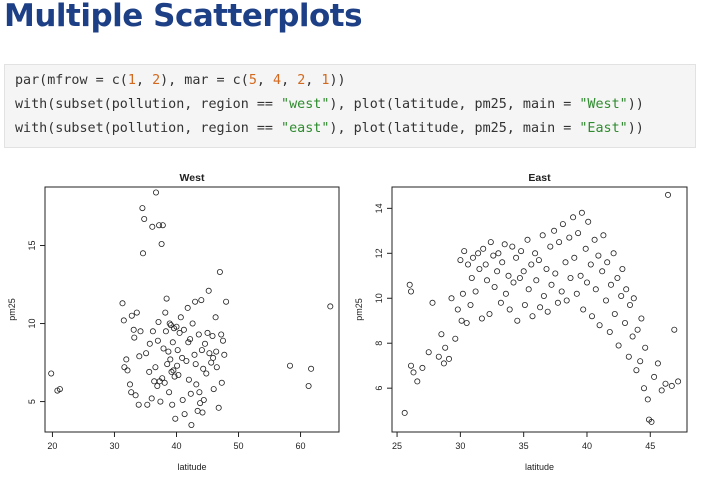 This screenshot has width=701, height=498. What do you see at coordinates (71, 80) in the screenshot?
I see `code-text: par(mfrow = c(` at bounding box center [71, 80].